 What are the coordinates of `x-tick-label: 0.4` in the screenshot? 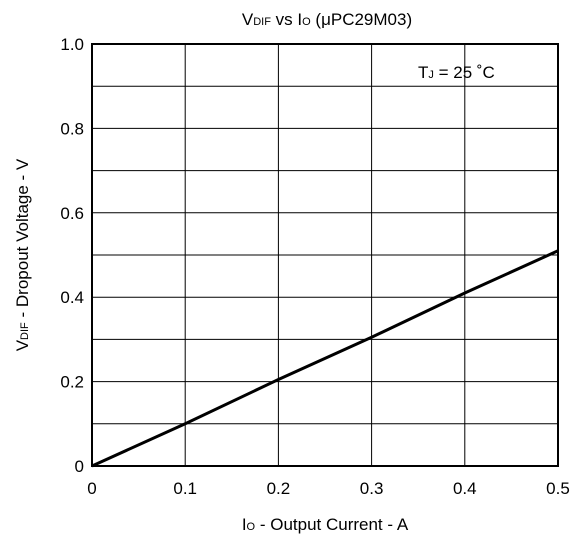 It's located at (465, 488).